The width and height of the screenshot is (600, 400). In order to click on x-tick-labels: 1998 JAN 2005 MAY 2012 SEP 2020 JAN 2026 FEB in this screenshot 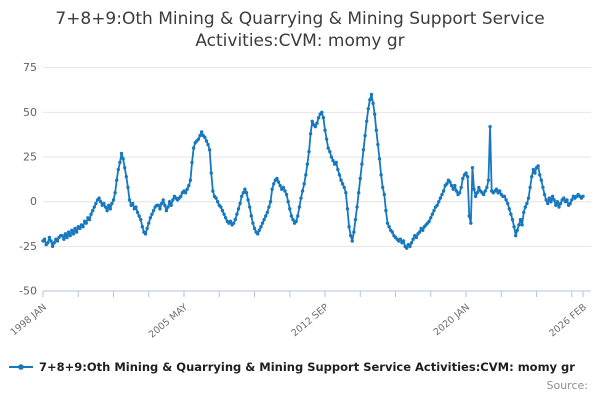, I will do `click(299, 321)`.